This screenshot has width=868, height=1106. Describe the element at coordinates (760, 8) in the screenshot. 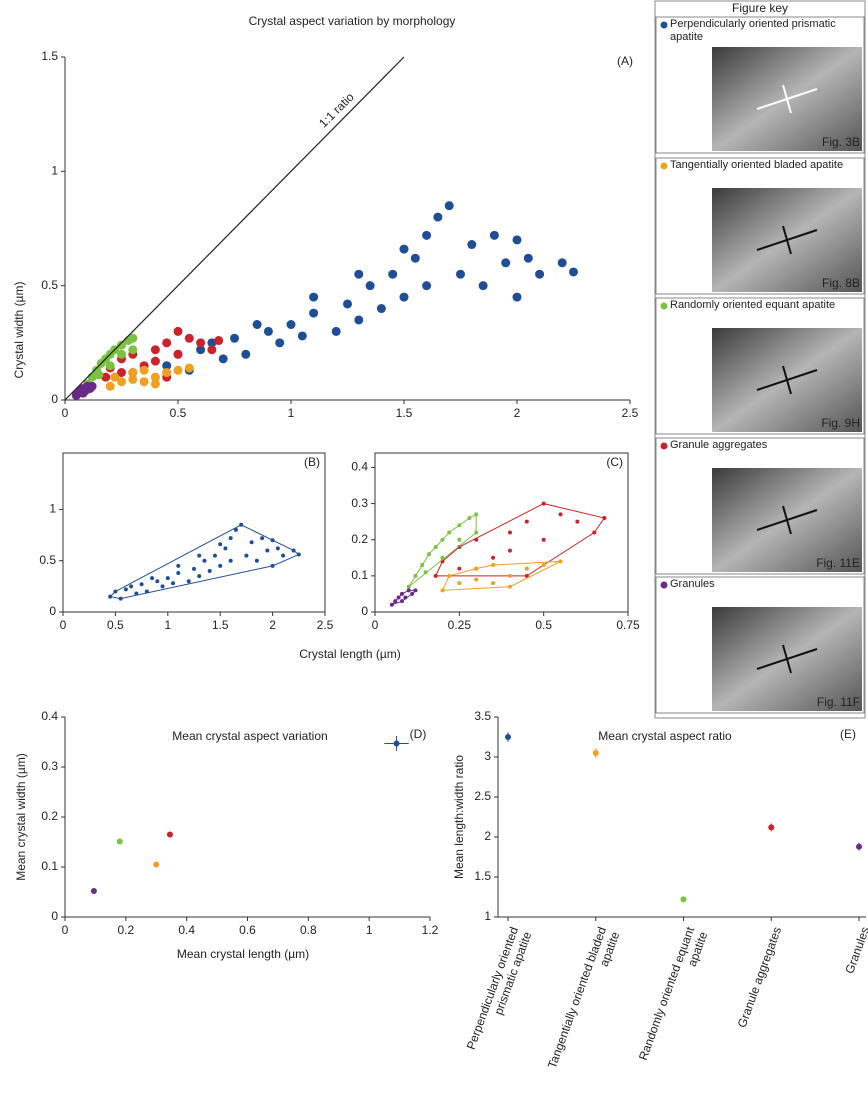

I see `key-title: Figure key` at that location.